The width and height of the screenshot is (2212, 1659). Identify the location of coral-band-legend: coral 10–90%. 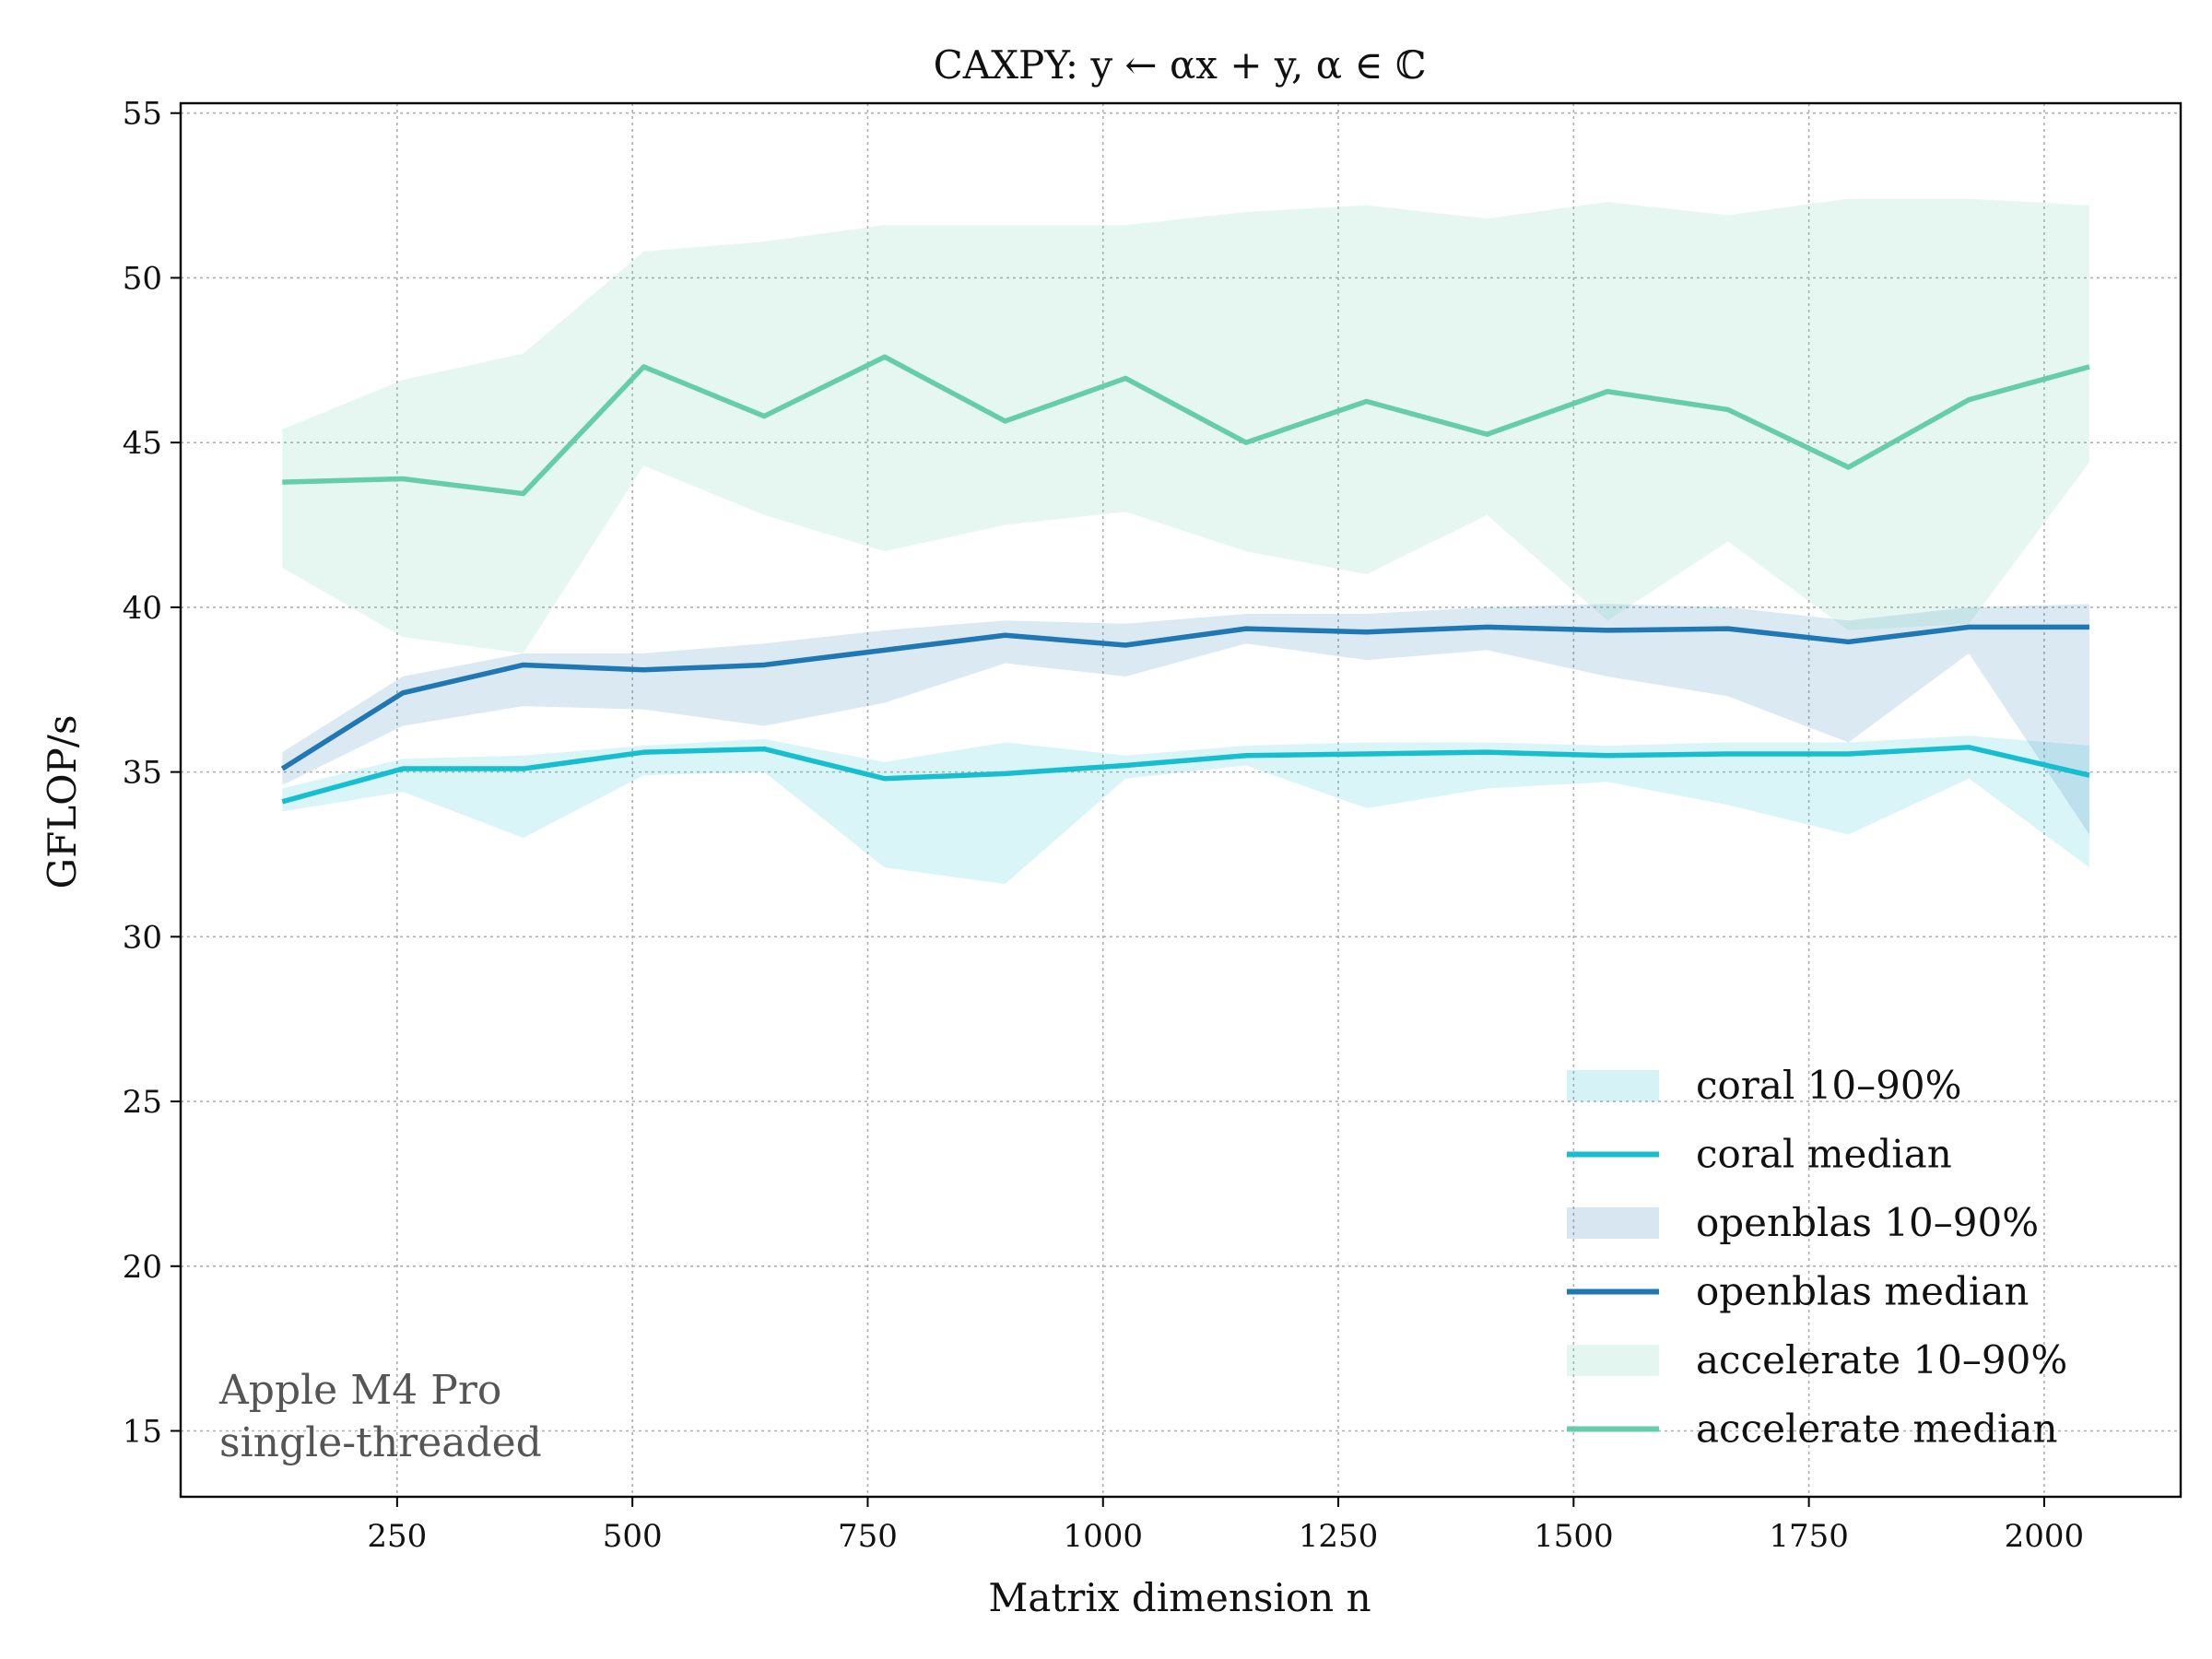
(1764, 1085).